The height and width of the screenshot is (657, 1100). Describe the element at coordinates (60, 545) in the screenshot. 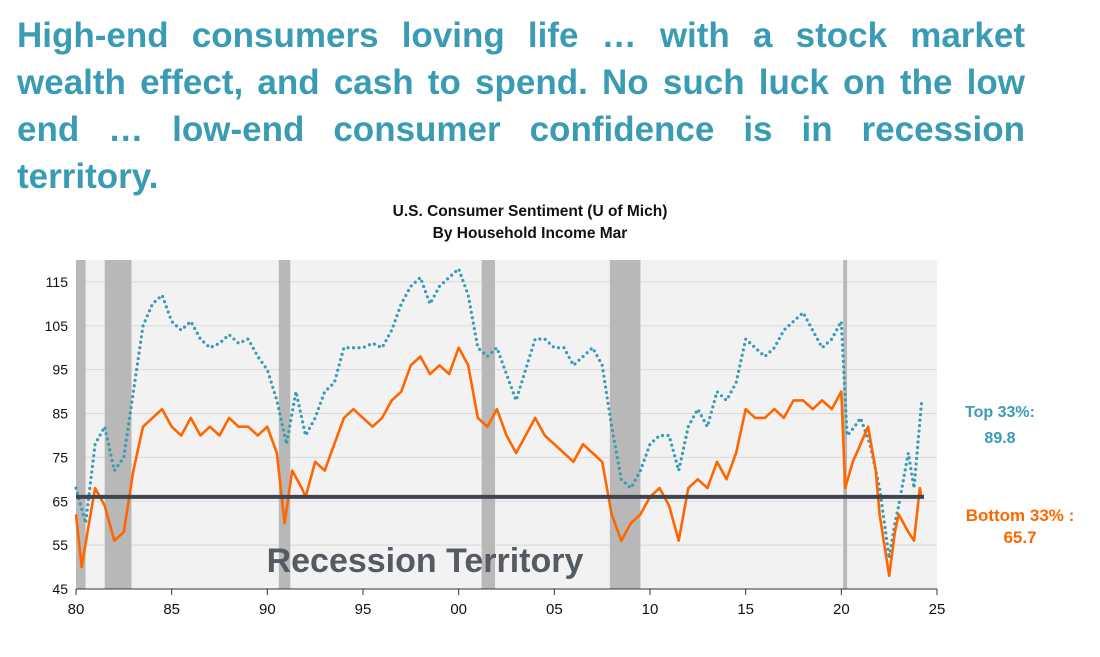

I see `y-tick-label: 55` at that location.